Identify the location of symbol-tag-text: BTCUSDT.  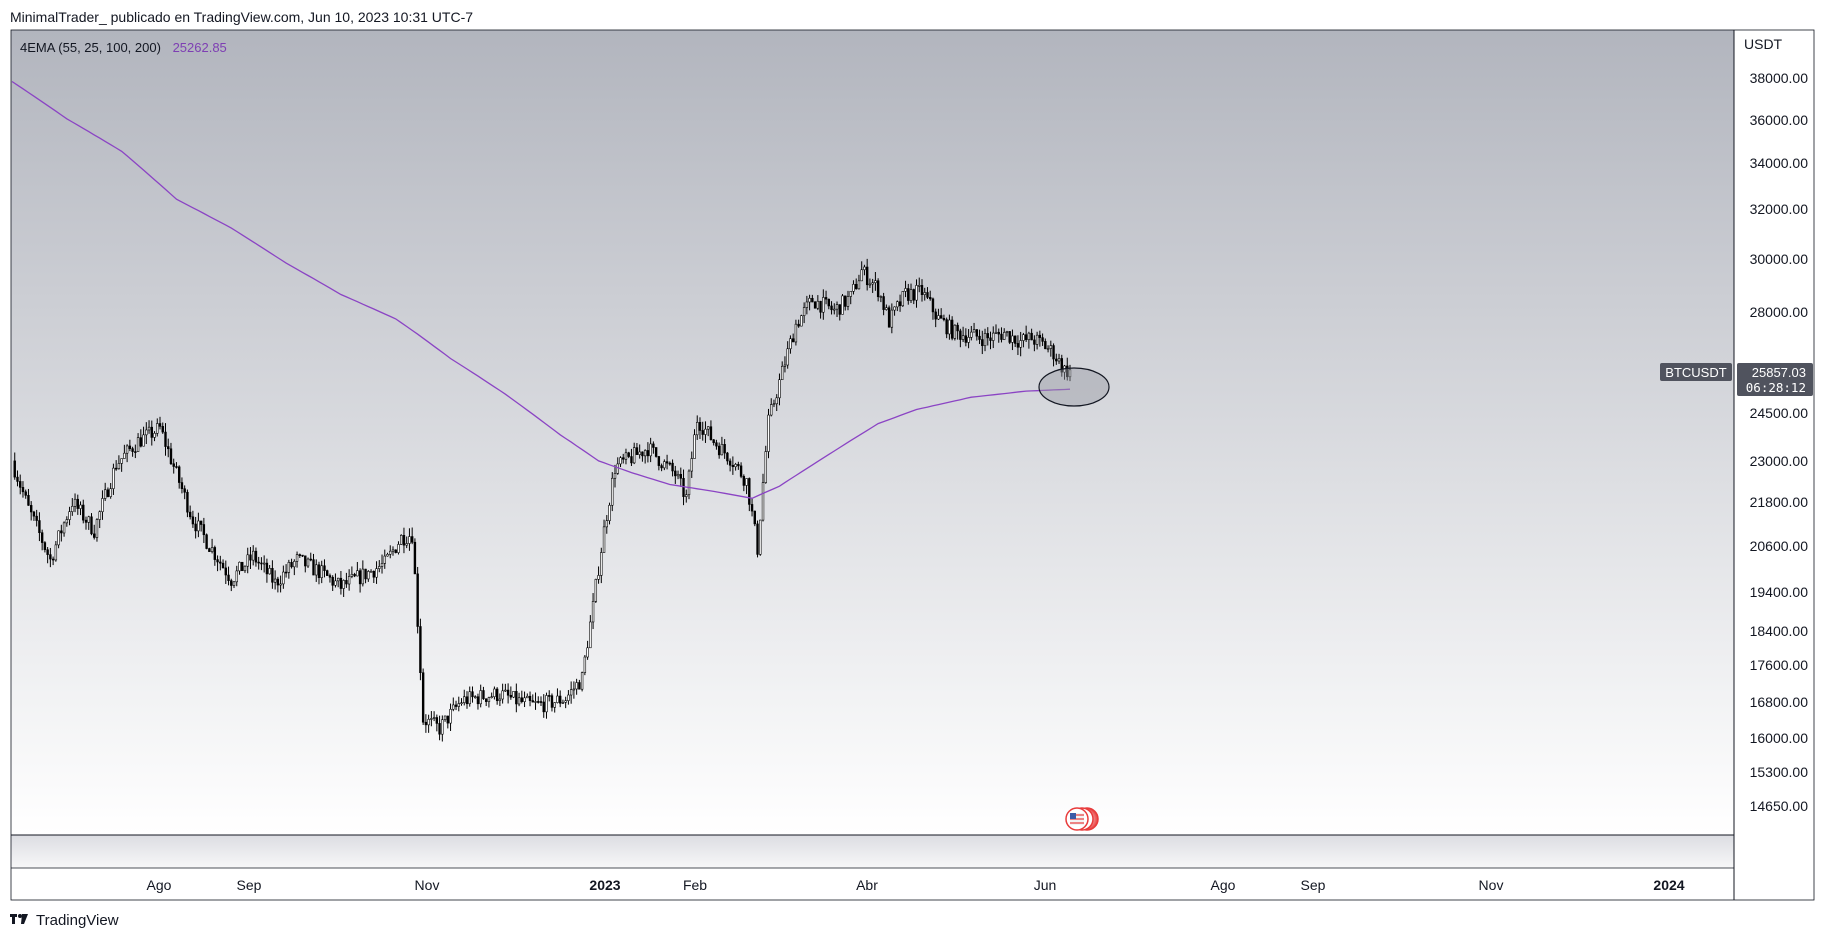
(1695, 372).